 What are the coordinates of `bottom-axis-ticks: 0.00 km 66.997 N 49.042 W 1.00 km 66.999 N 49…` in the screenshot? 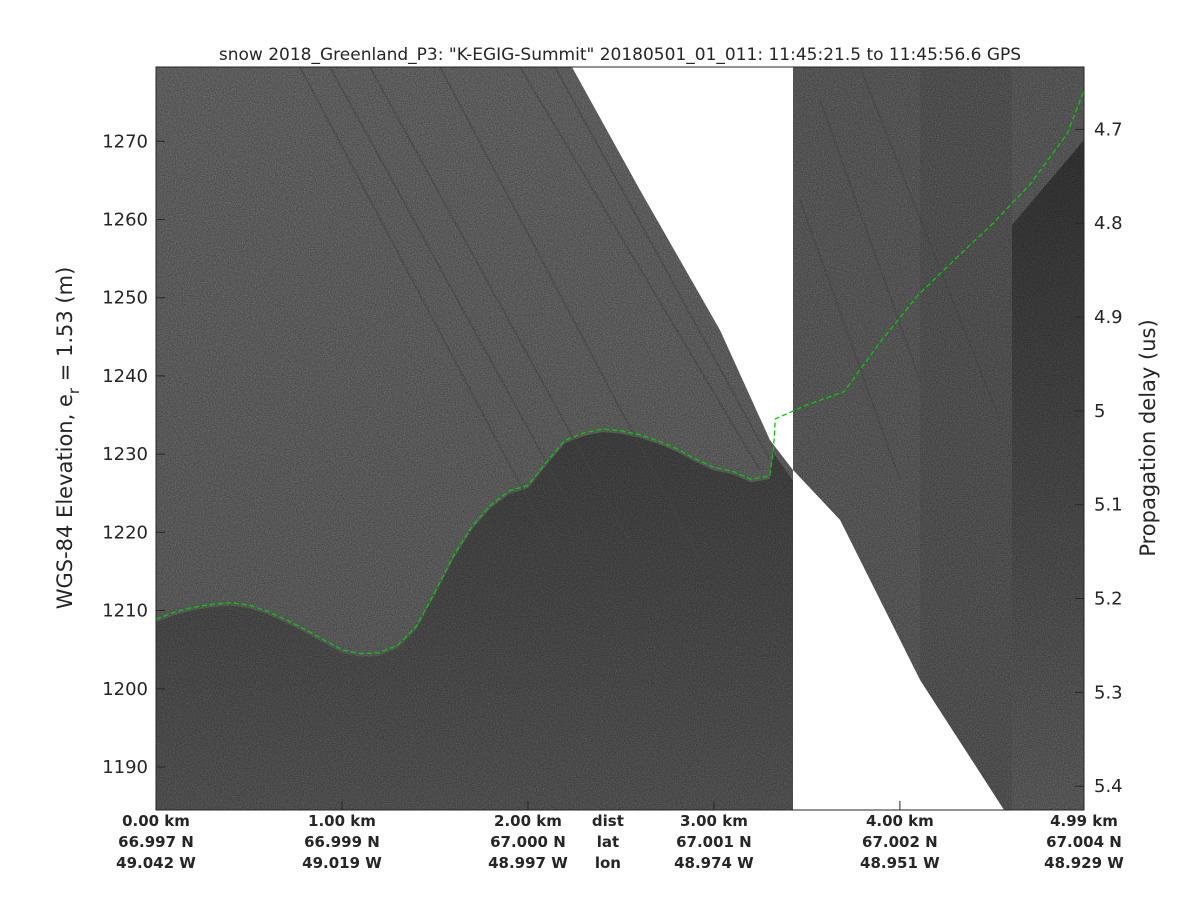 It's located at (620, 836).